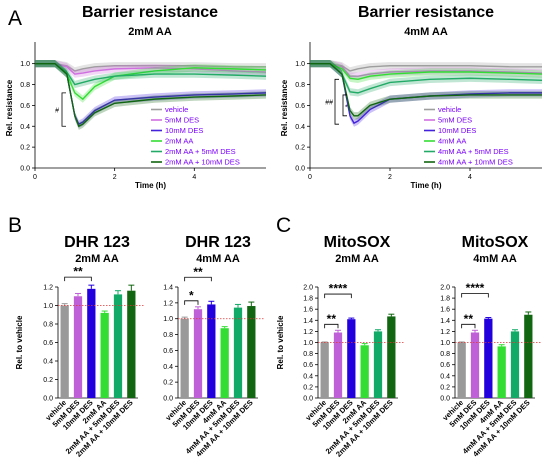 The height and width of the screenshot is (475, 550). Describe the element at coordinates (329, 103) in the screenshot. I see `significance-label: ##` at that location.